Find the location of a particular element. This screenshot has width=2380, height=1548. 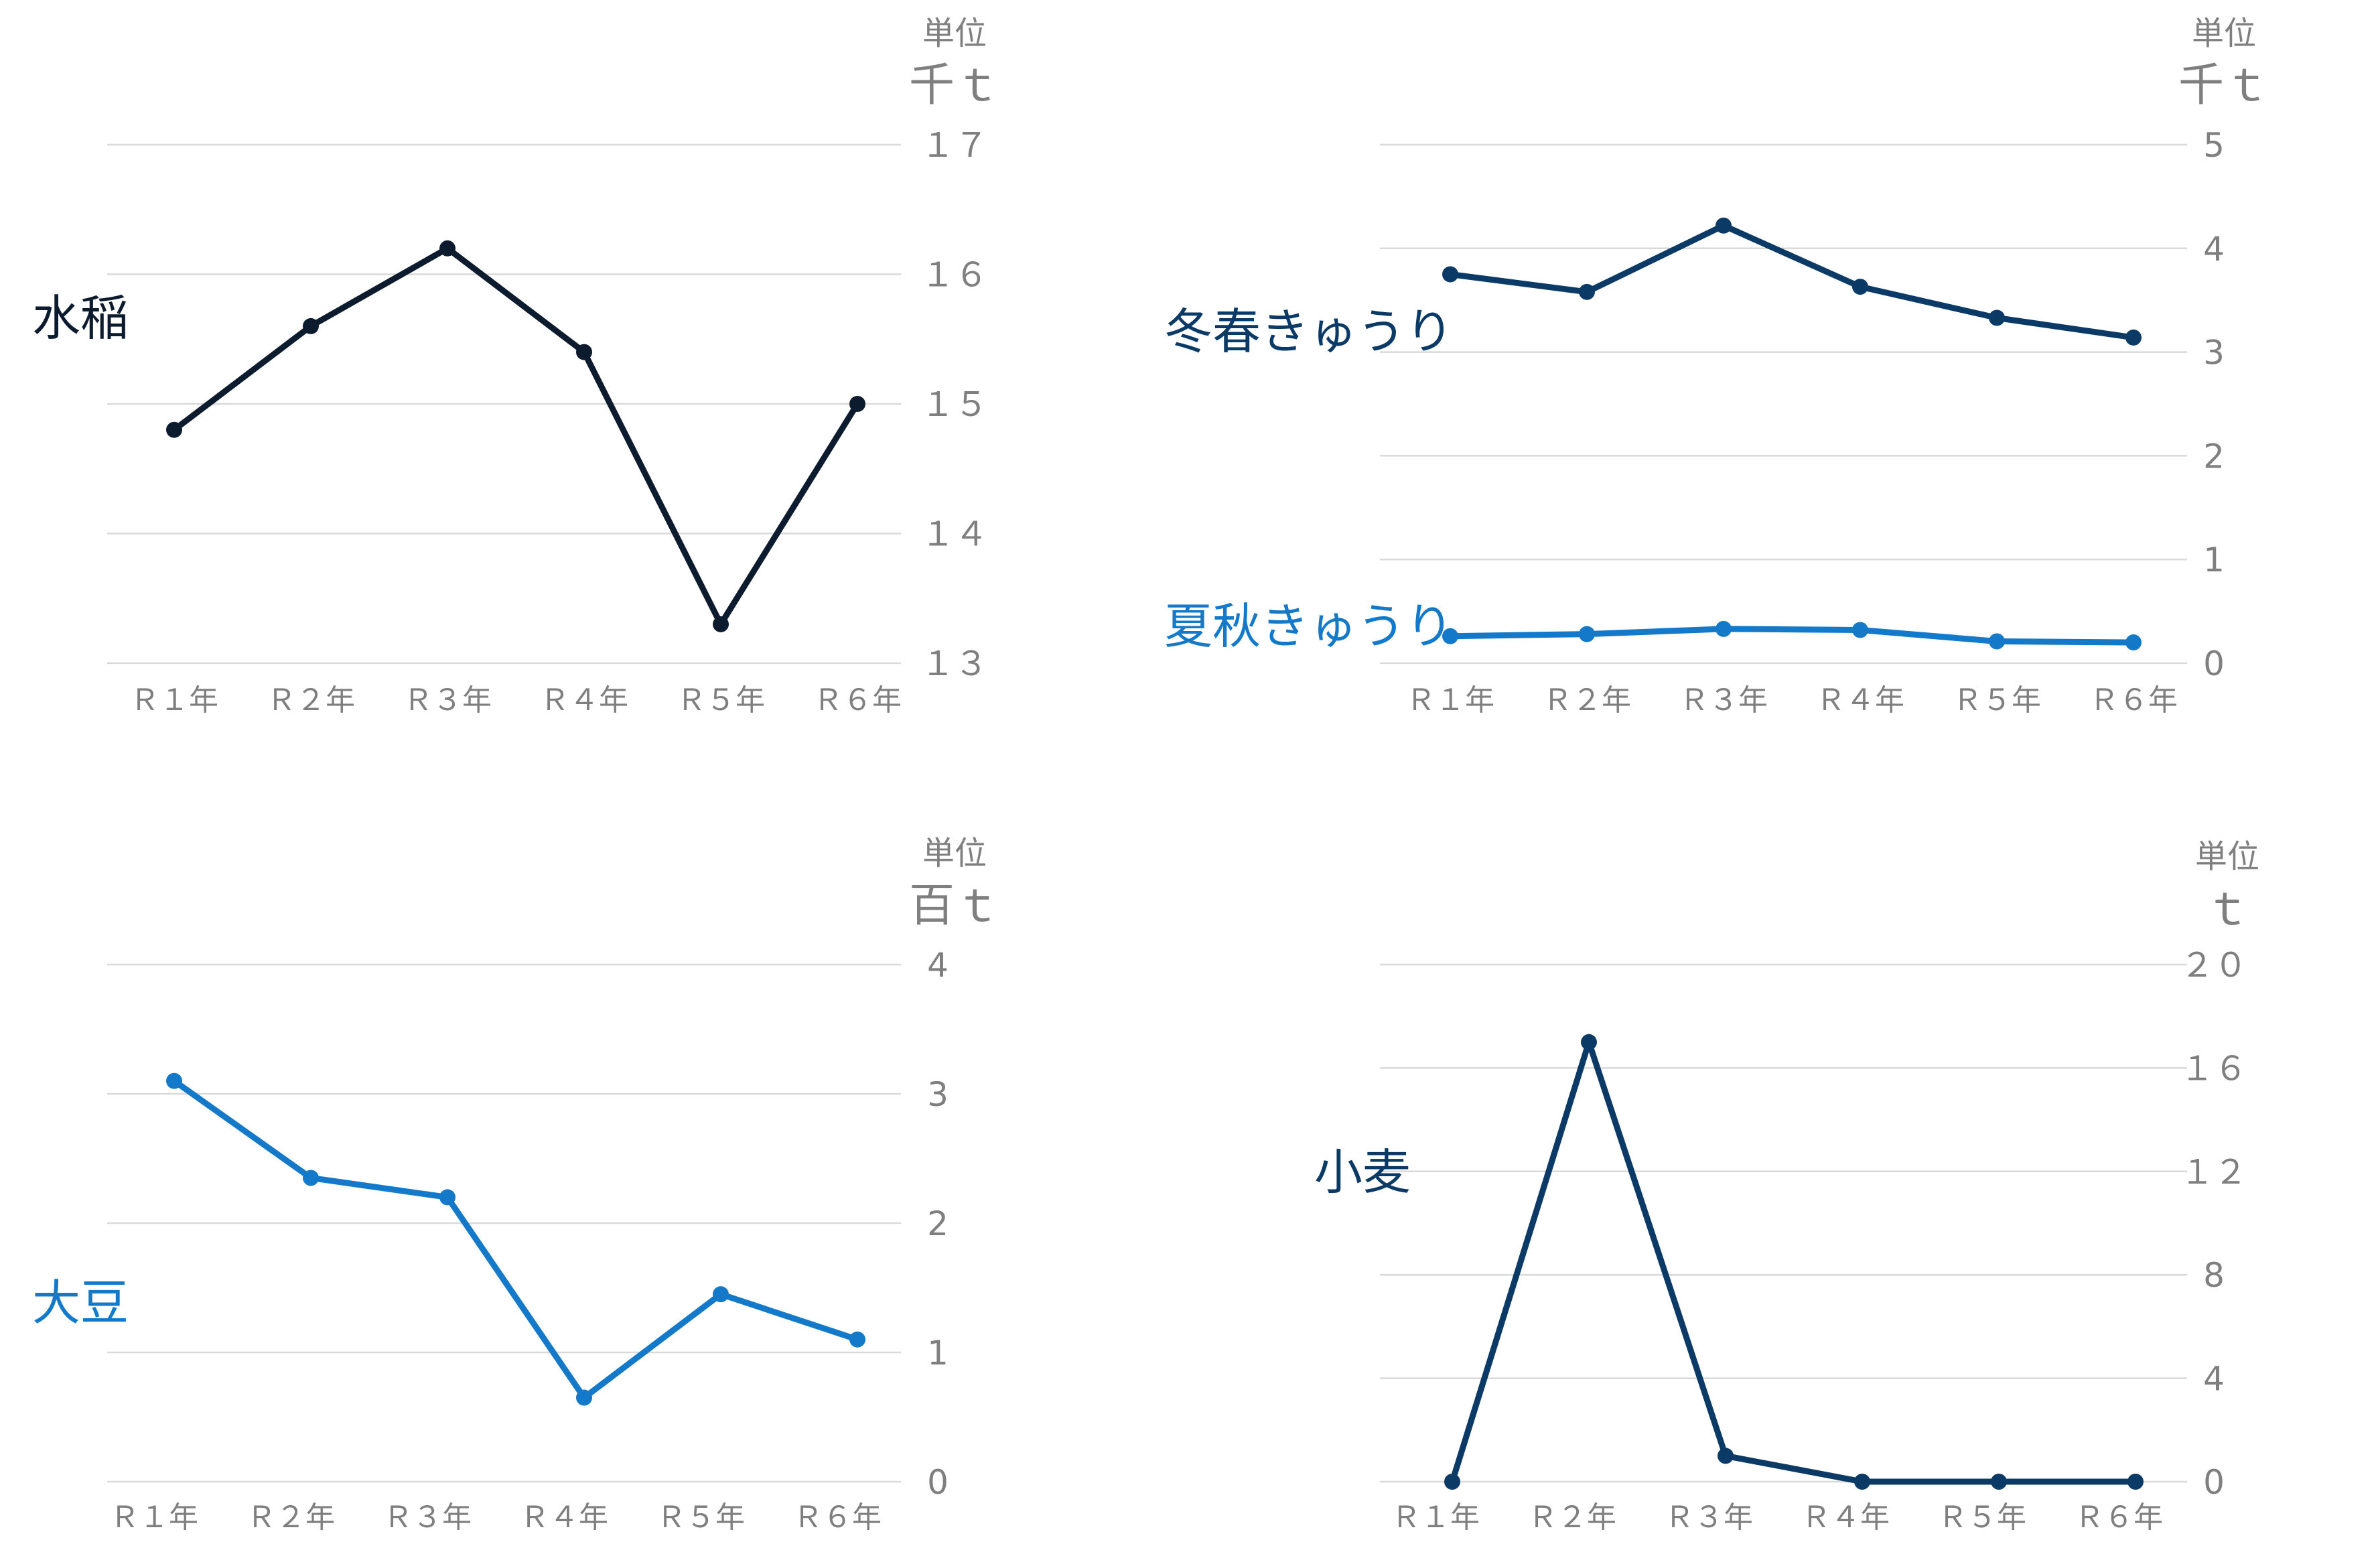

series-label: 夏秋きゅうり is located at coordinates (1309, 626).